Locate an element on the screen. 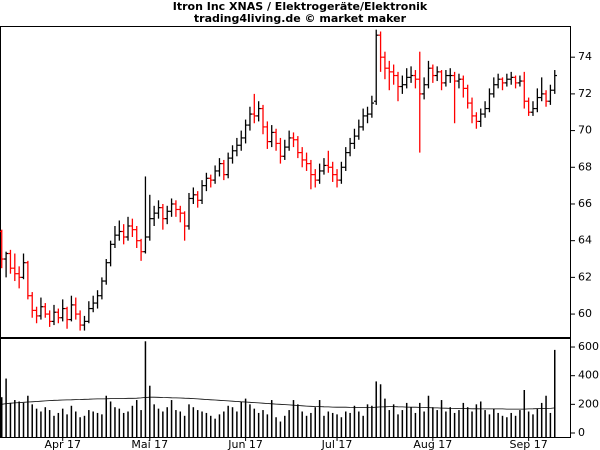  y-tick-label: 62 is located at coordinates (585, 276).